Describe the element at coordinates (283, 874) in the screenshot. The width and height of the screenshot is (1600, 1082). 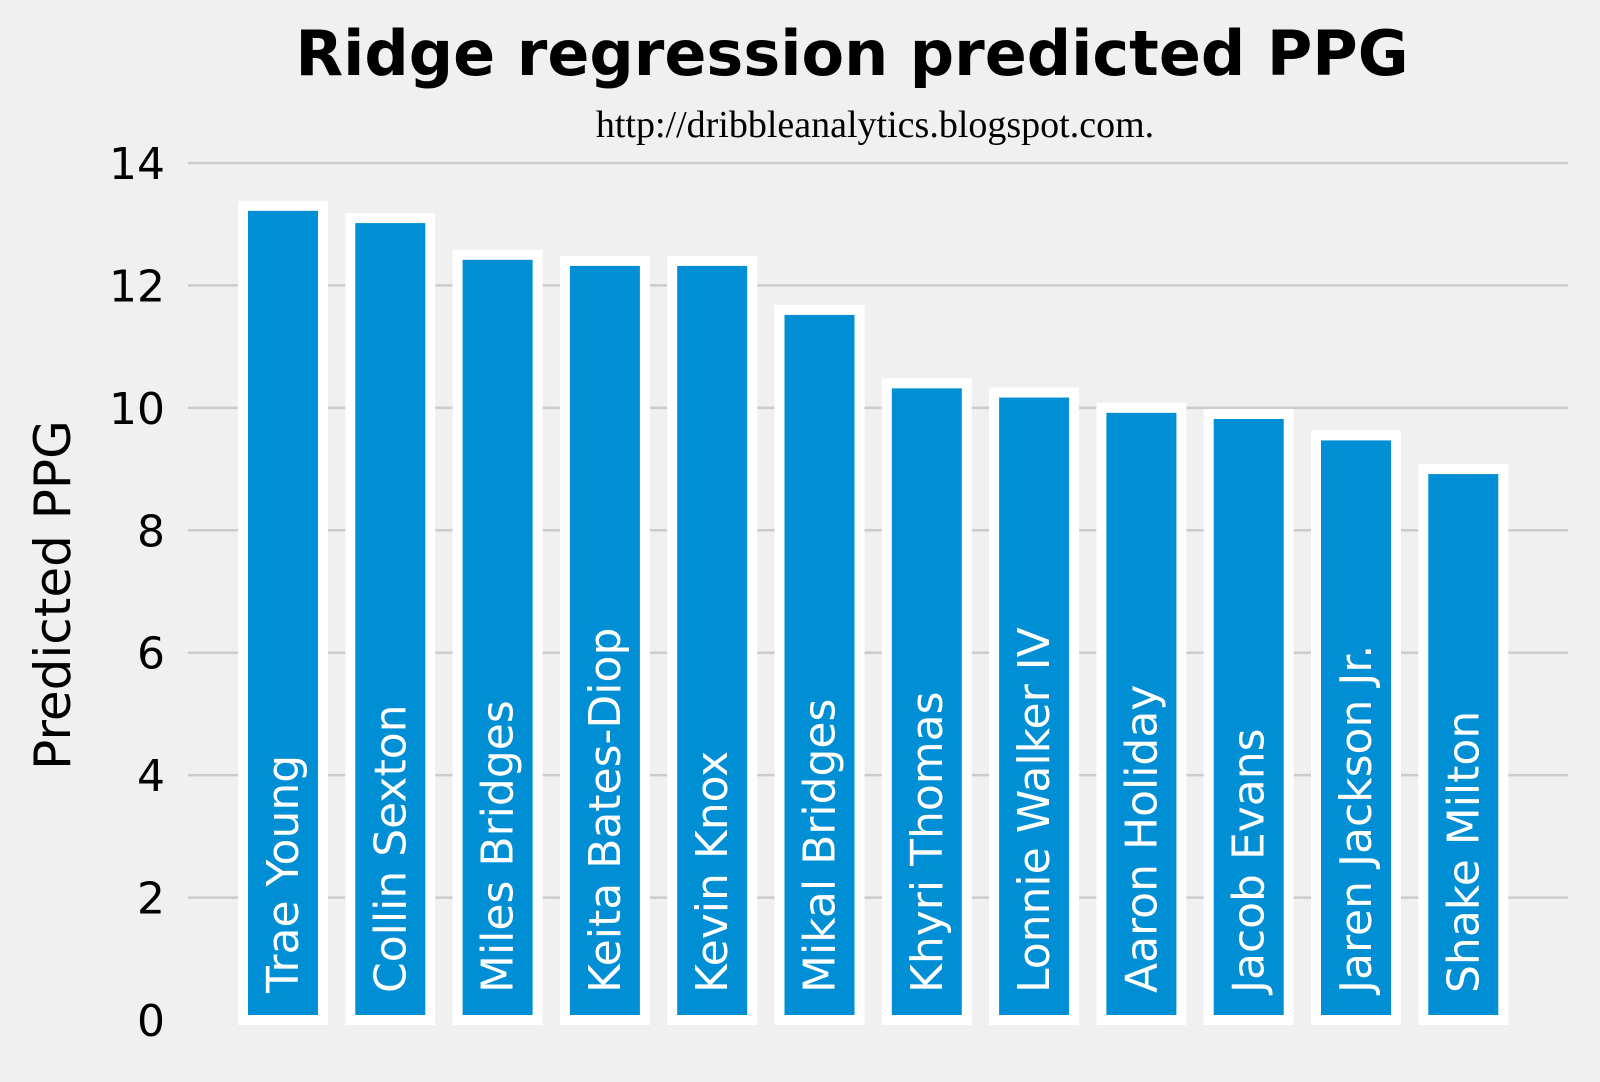
I see `bar-label: Trae Young` at that location.